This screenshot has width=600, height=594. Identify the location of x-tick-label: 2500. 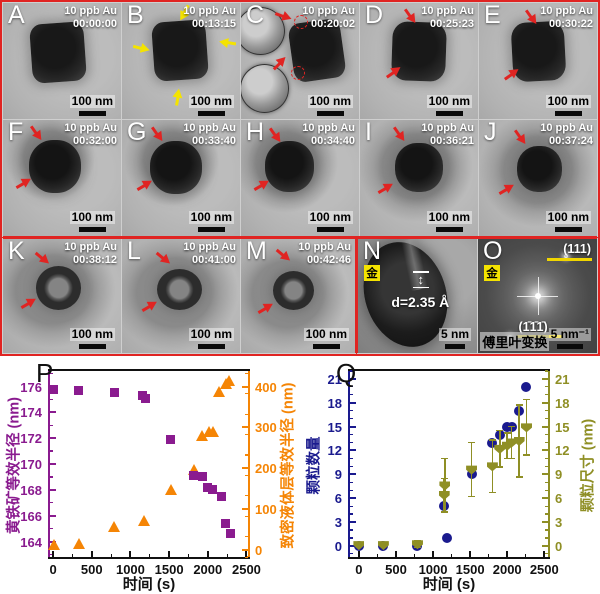
(246, 569).